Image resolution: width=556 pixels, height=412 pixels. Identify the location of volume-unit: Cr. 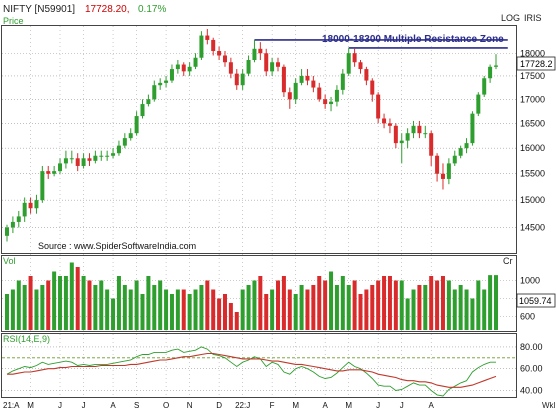
(508, 261).